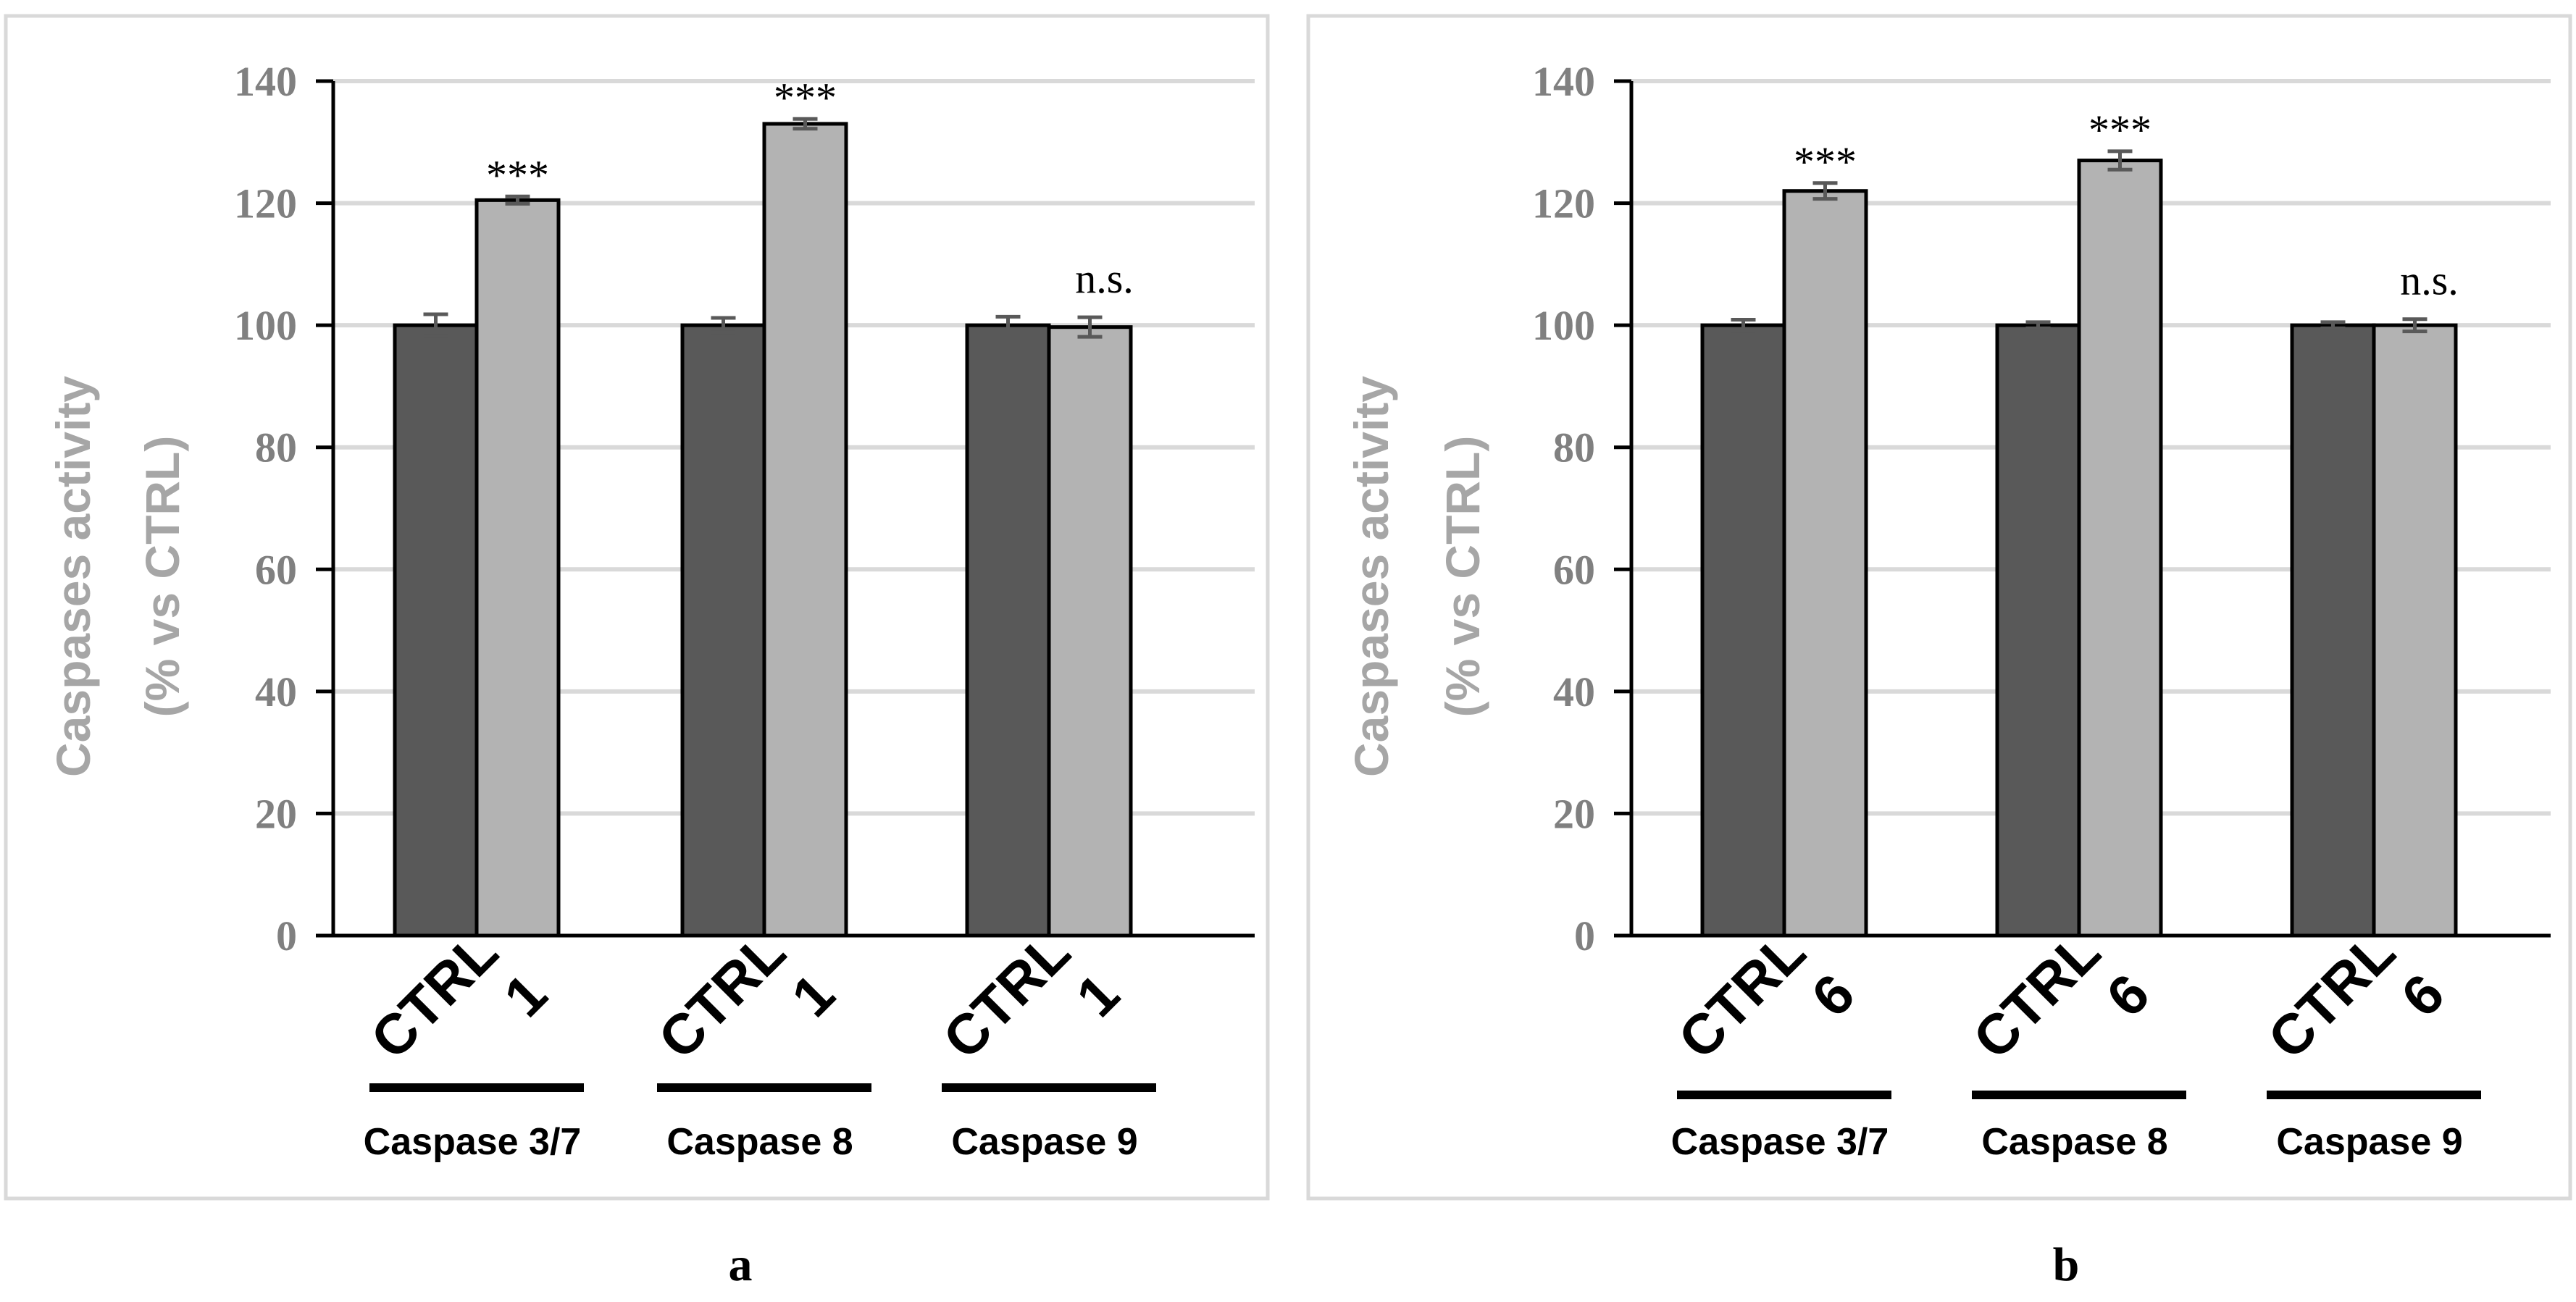 Image resolution: width=2576 pixels, height=1302 pixels. Describe the element at coordinates (2066, 1264) in the screenshot. I see `panel-letter: b` at that location.